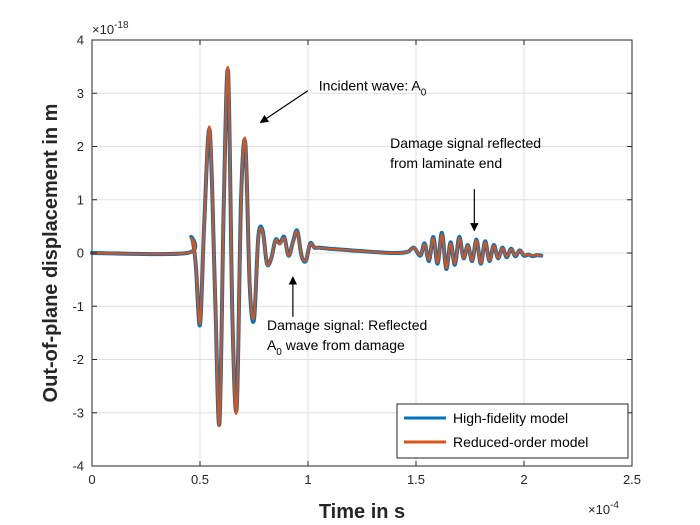 This screenshot has width=700, height=525. Describe the element at coordinates (307, 479) in the screenshot. I see `x-tick-label: 1` at that location.